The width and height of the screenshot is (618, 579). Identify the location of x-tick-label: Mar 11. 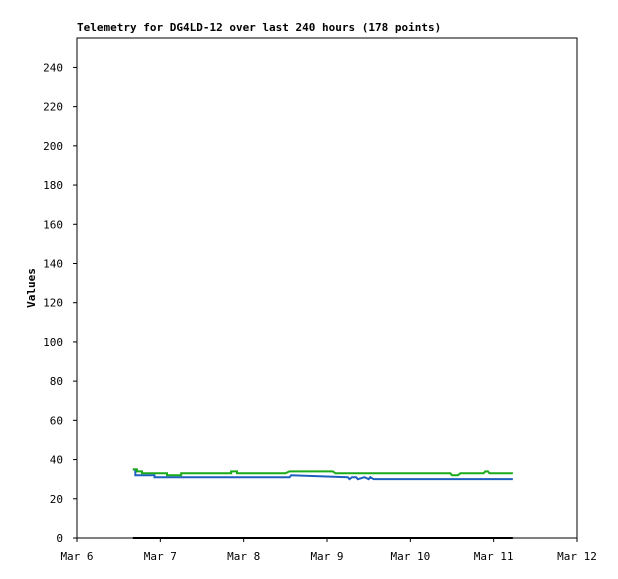
(494, 556).